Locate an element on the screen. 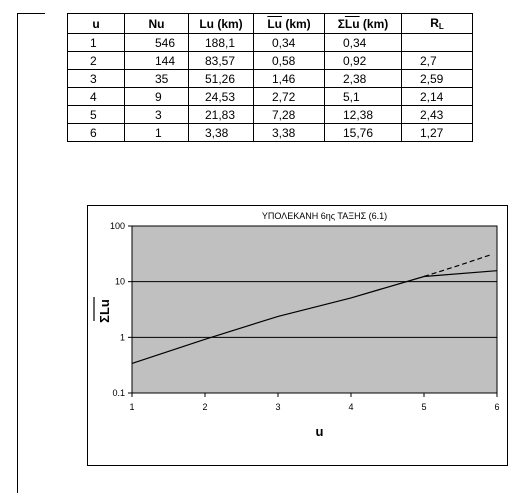  table-row: 5 3 21,83 7,28 12,38 2,43 is located at coordinates (270, 114).